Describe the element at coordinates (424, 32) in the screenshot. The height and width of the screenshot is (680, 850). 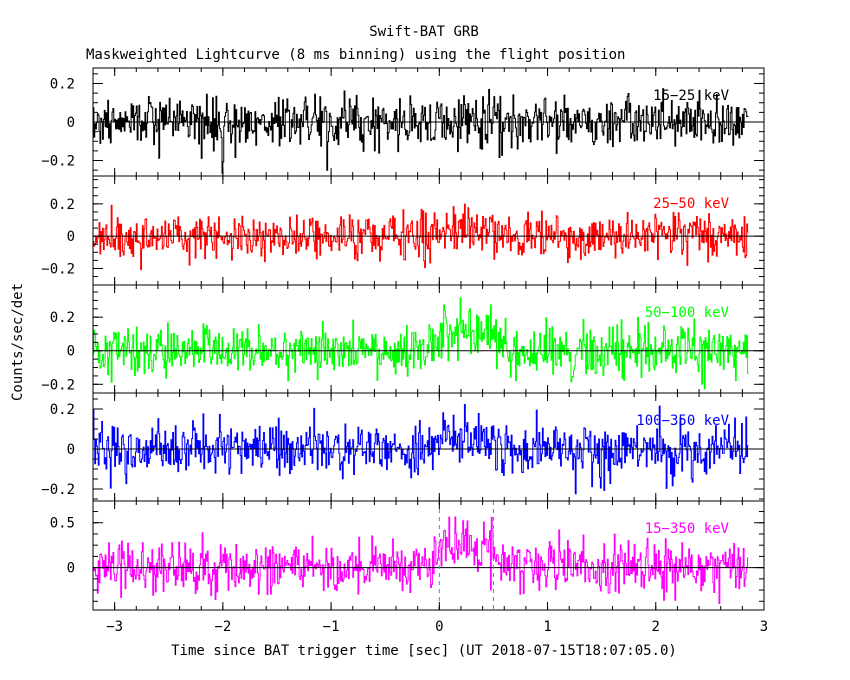
I see `chart-title: Swift-BAT GRB` at that location.